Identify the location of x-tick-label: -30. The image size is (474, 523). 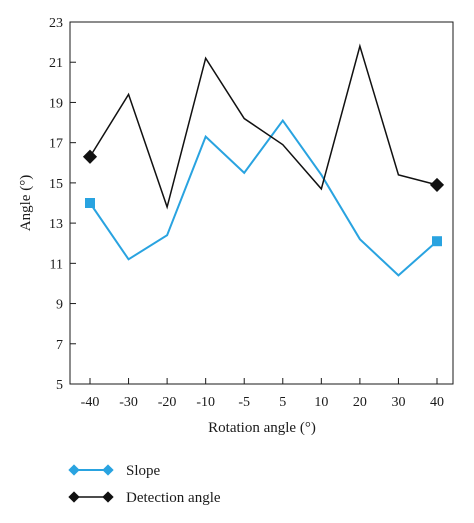
(128, 402).